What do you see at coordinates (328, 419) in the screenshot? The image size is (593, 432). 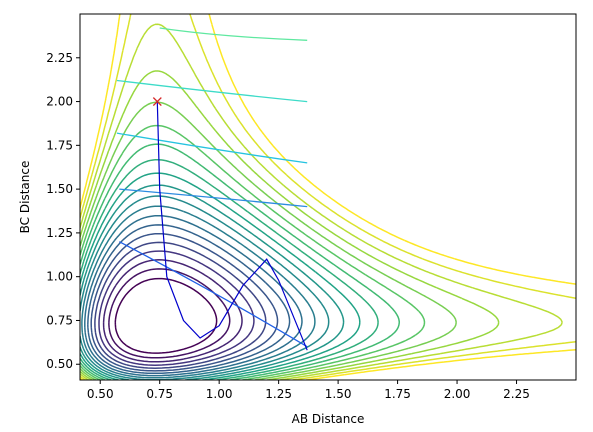 I see `x-axis-label: AB Distance` at bounding box center [328, 419].